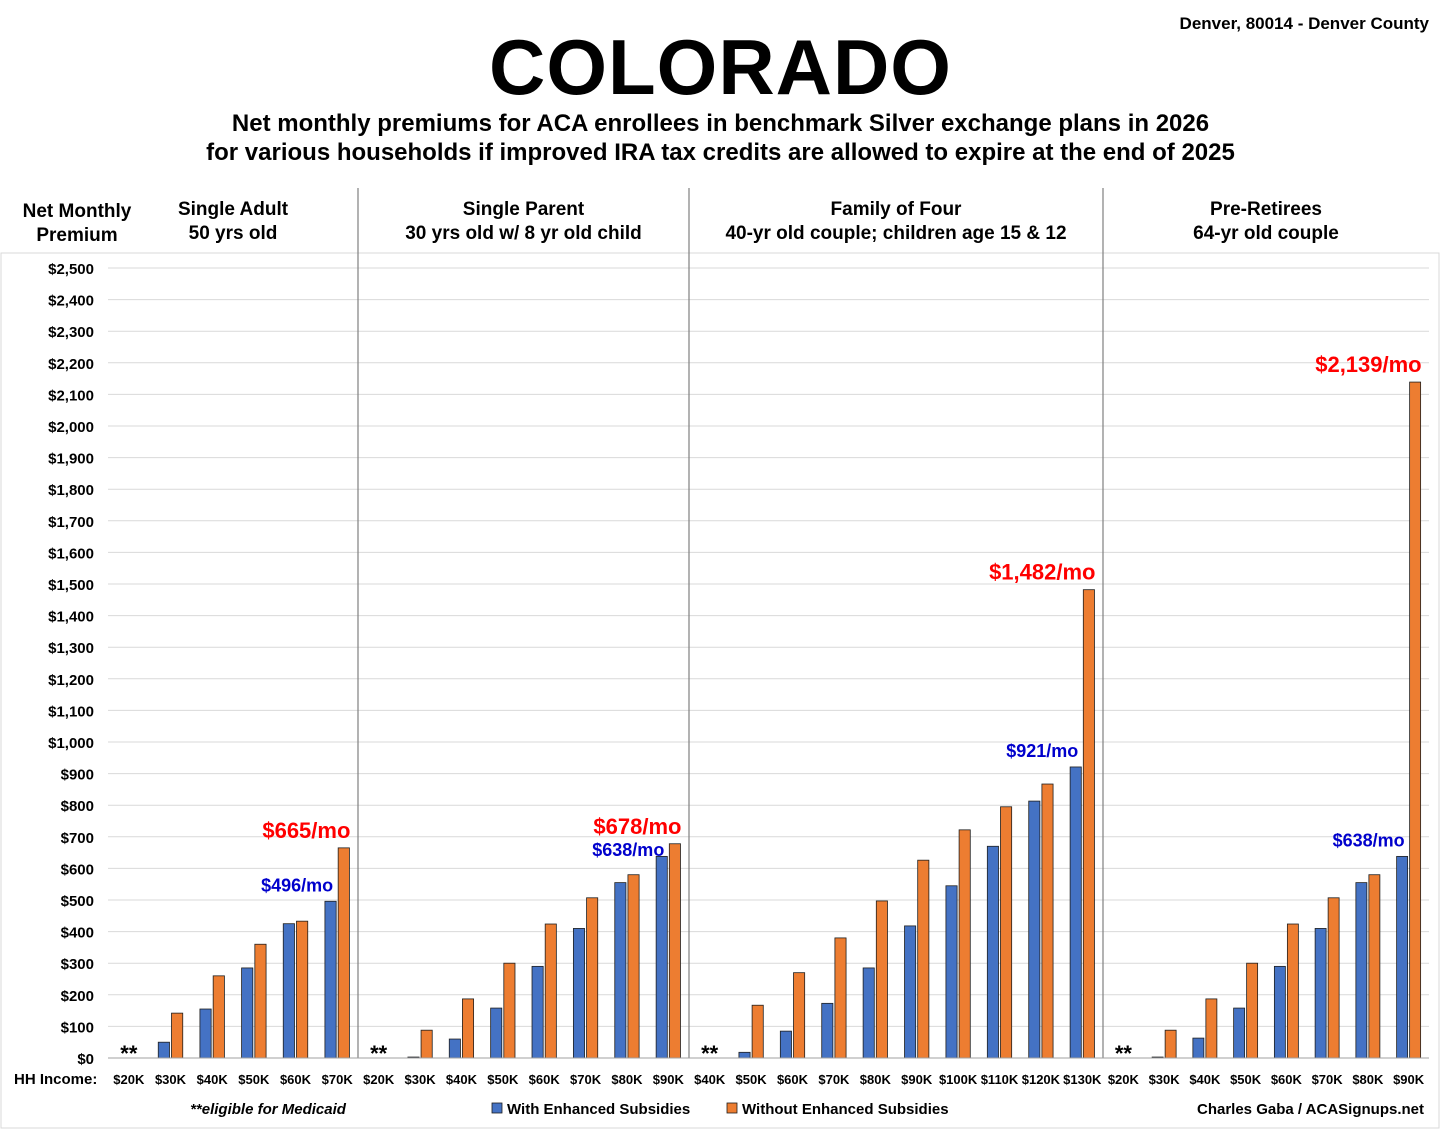  Describe the element at coordinates (1041, 1079) in the screenshot. I see `x-tick-label: $120K` at that location.